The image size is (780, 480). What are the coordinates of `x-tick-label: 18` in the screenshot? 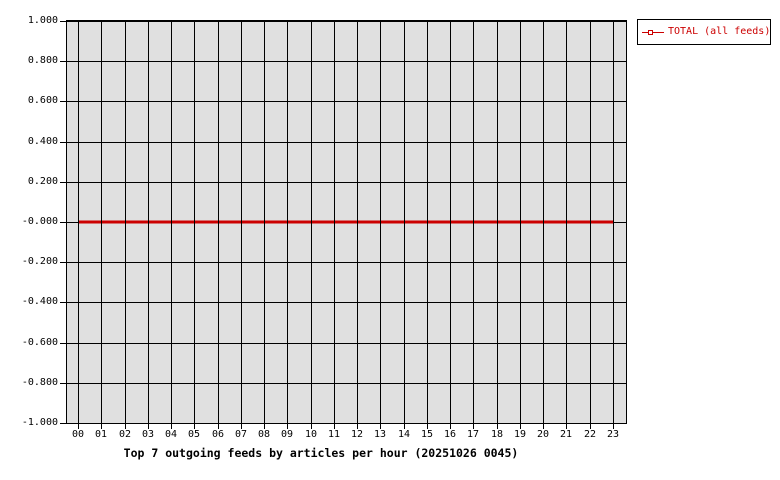 It's located at (497, 434).